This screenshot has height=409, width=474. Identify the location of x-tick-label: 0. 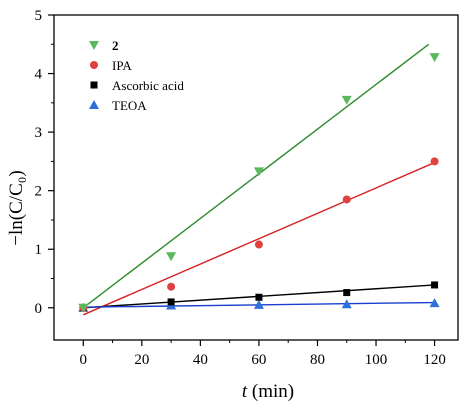
(84, 360).